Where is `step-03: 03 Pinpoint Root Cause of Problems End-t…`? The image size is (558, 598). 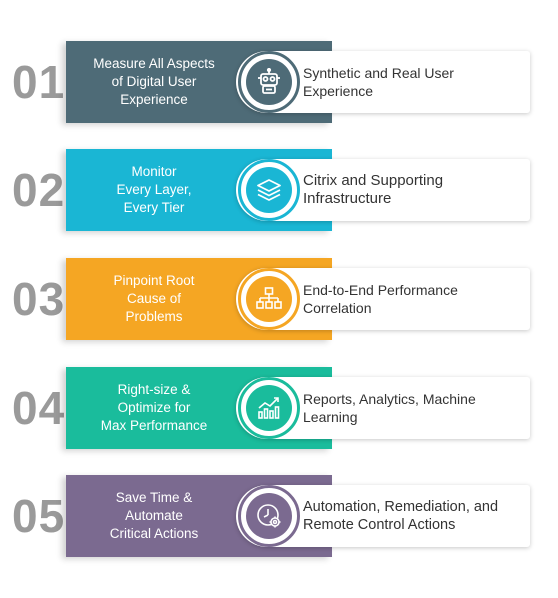
step-03: 03 Pinpoint Root Cause of Problems End-t… is located at coordinates (279, 299).